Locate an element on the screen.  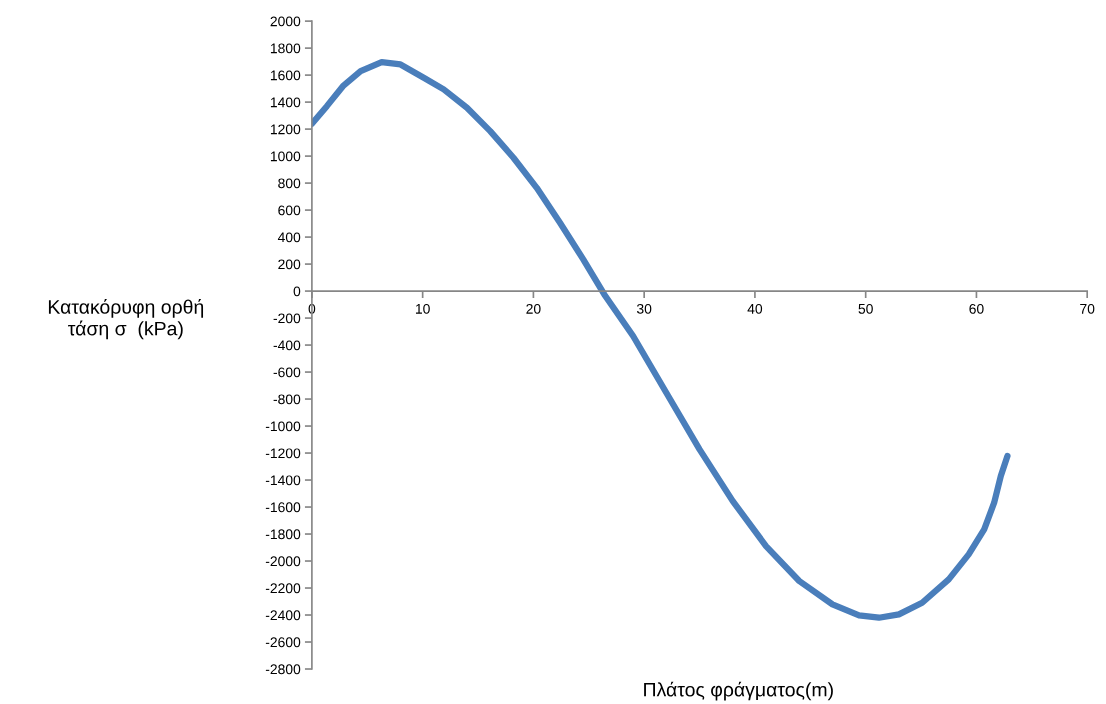
y-tick-label: -2000 is located at coordinates (283, 561).